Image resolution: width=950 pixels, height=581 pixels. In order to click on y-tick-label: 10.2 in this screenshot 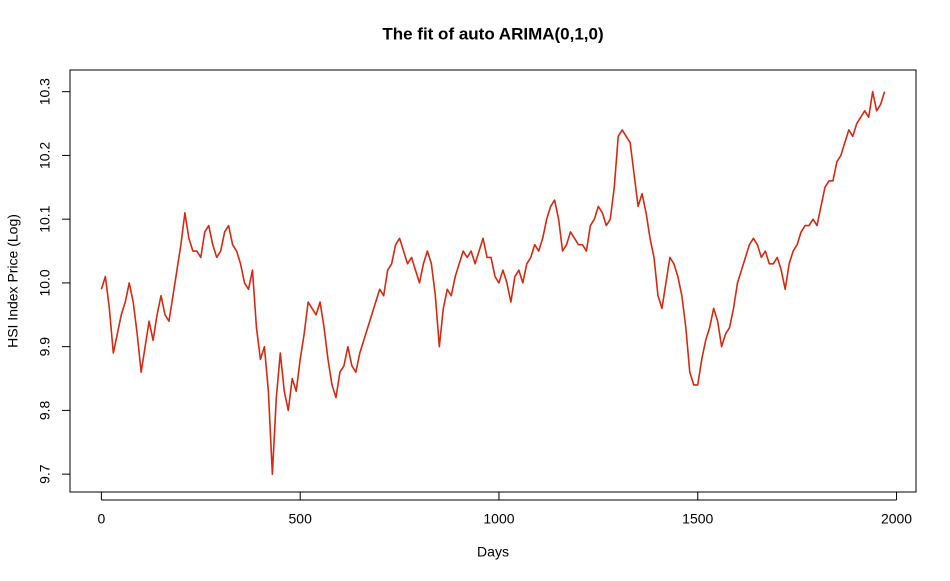, I will do `click(45, 155)`.